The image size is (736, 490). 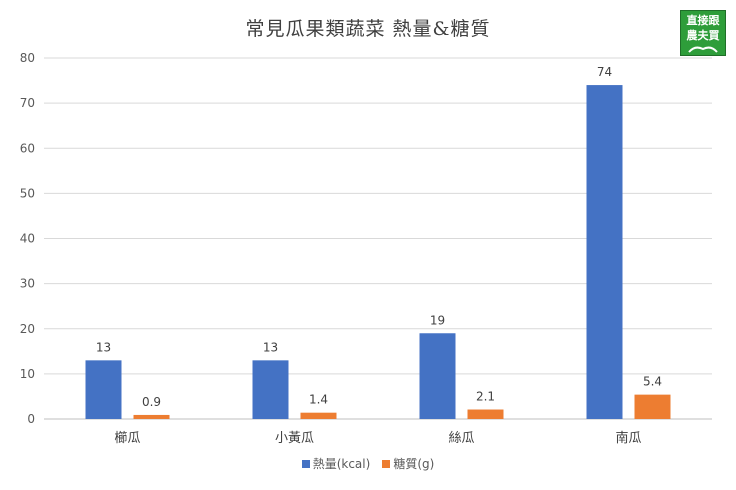 I want to click on legend-item: 熱量(kcal), so click(x=336, y=463).